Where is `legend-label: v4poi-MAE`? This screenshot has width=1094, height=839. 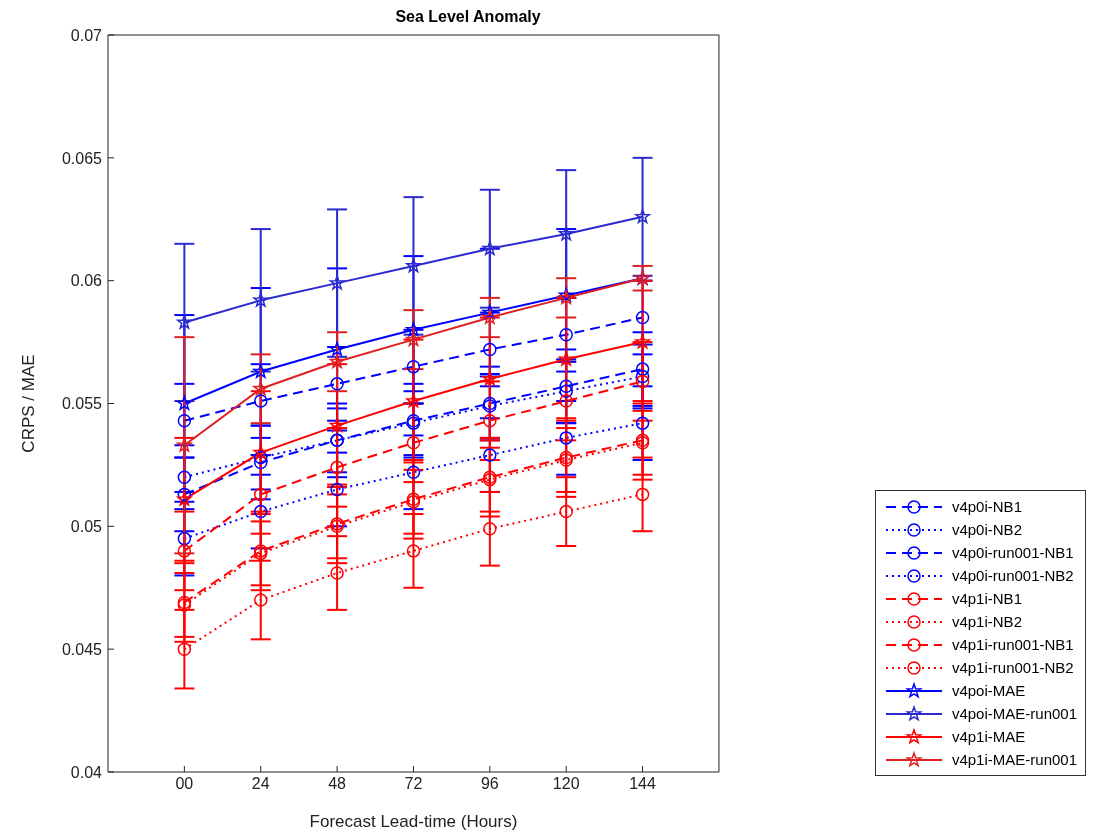
legend-label: v4poi-MAE is located at coordinates (988, 690).